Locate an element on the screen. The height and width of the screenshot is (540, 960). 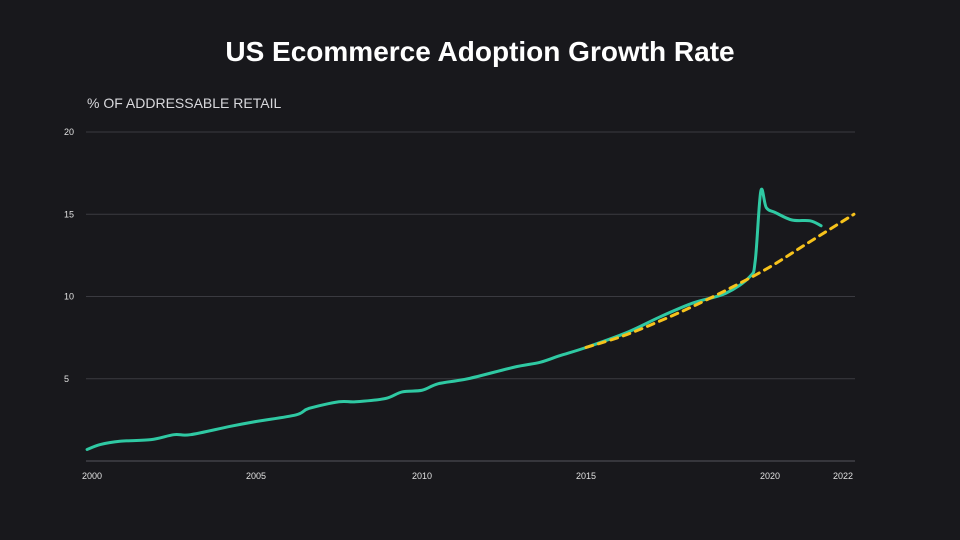
trend-line-dashed is located at coordinates (720, 280).